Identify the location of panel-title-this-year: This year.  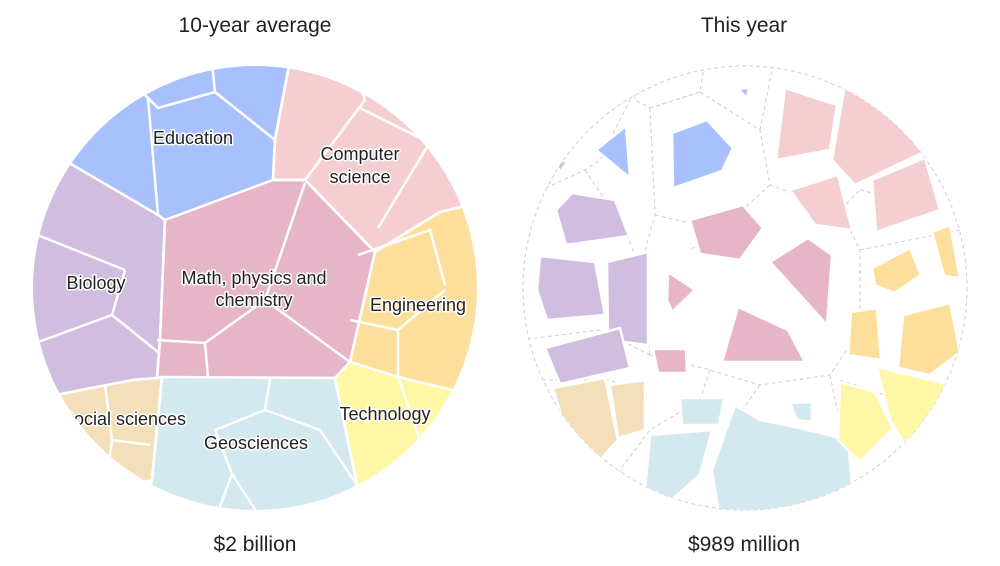
(744, 25).